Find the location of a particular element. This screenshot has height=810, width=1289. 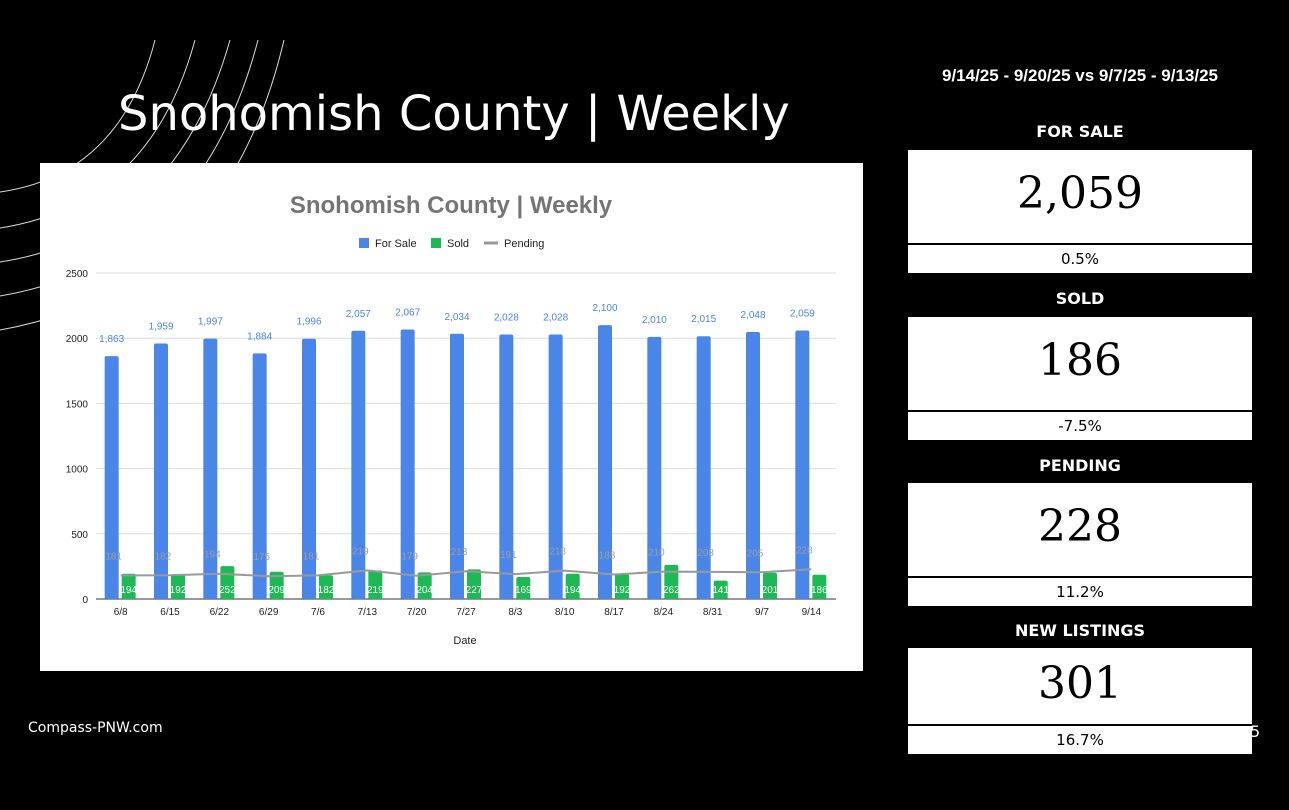

data-label-for-sale: 2,057 is located at coordinates (358, 314).